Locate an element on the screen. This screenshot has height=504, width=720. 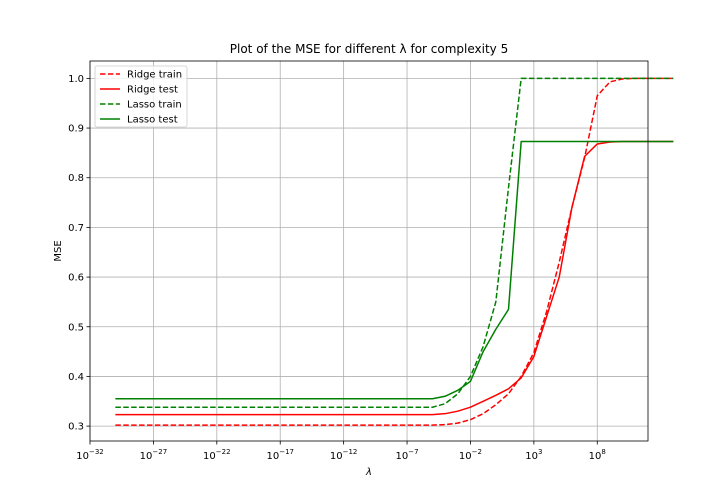
x-tick-label: 10⁻⁷ is located at coordinates (407, 455).